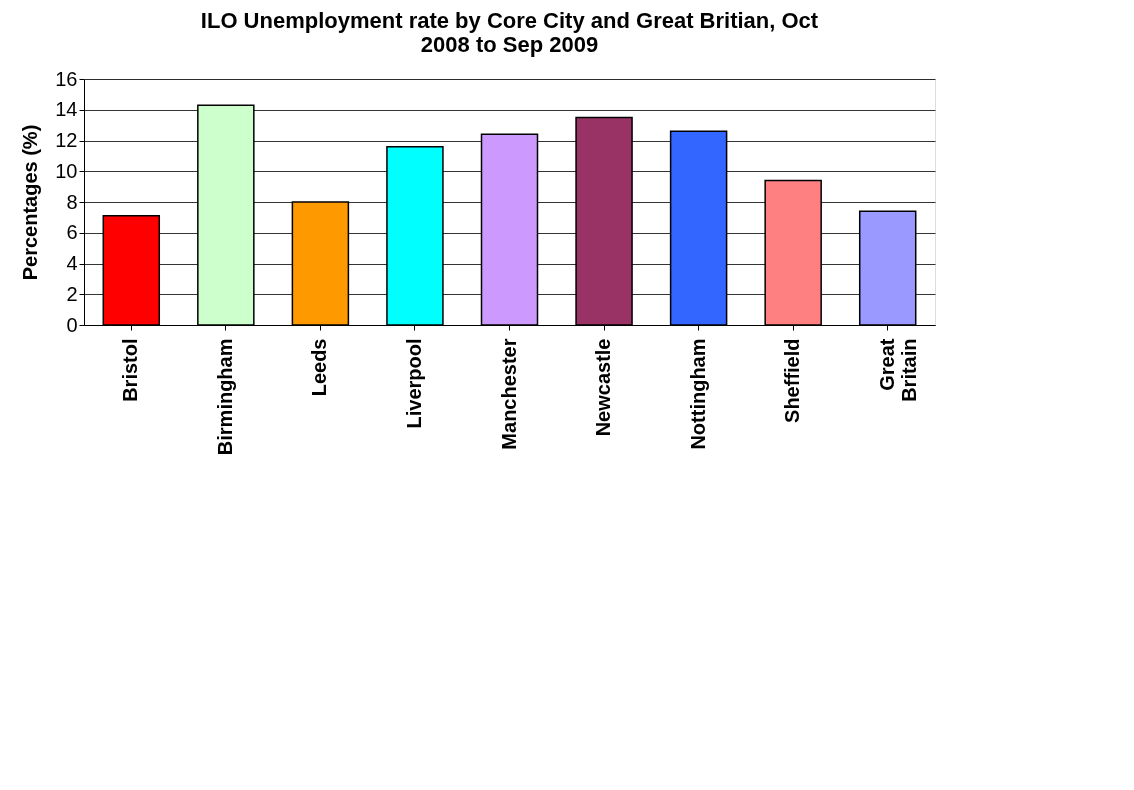  Describe the element at coordinates (603, 387) in the screenshot. I see `x-tick-label: Newcastle` at that location.